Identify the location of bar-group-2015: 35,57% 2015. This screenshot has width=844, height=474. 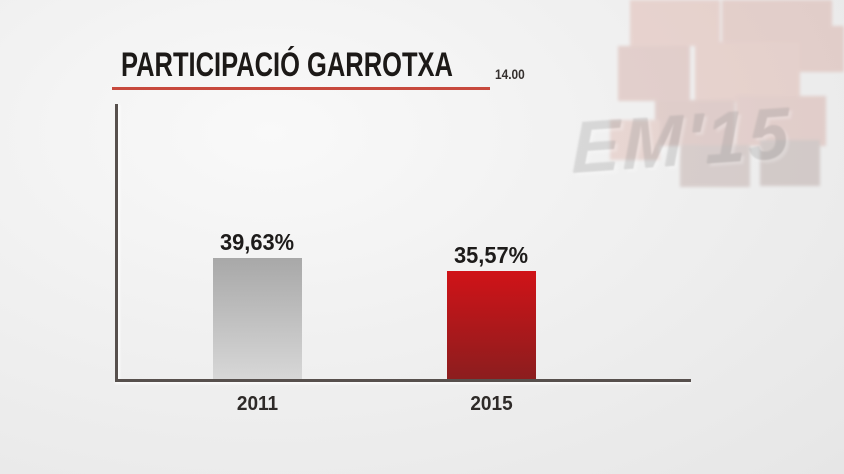
(491, 328).